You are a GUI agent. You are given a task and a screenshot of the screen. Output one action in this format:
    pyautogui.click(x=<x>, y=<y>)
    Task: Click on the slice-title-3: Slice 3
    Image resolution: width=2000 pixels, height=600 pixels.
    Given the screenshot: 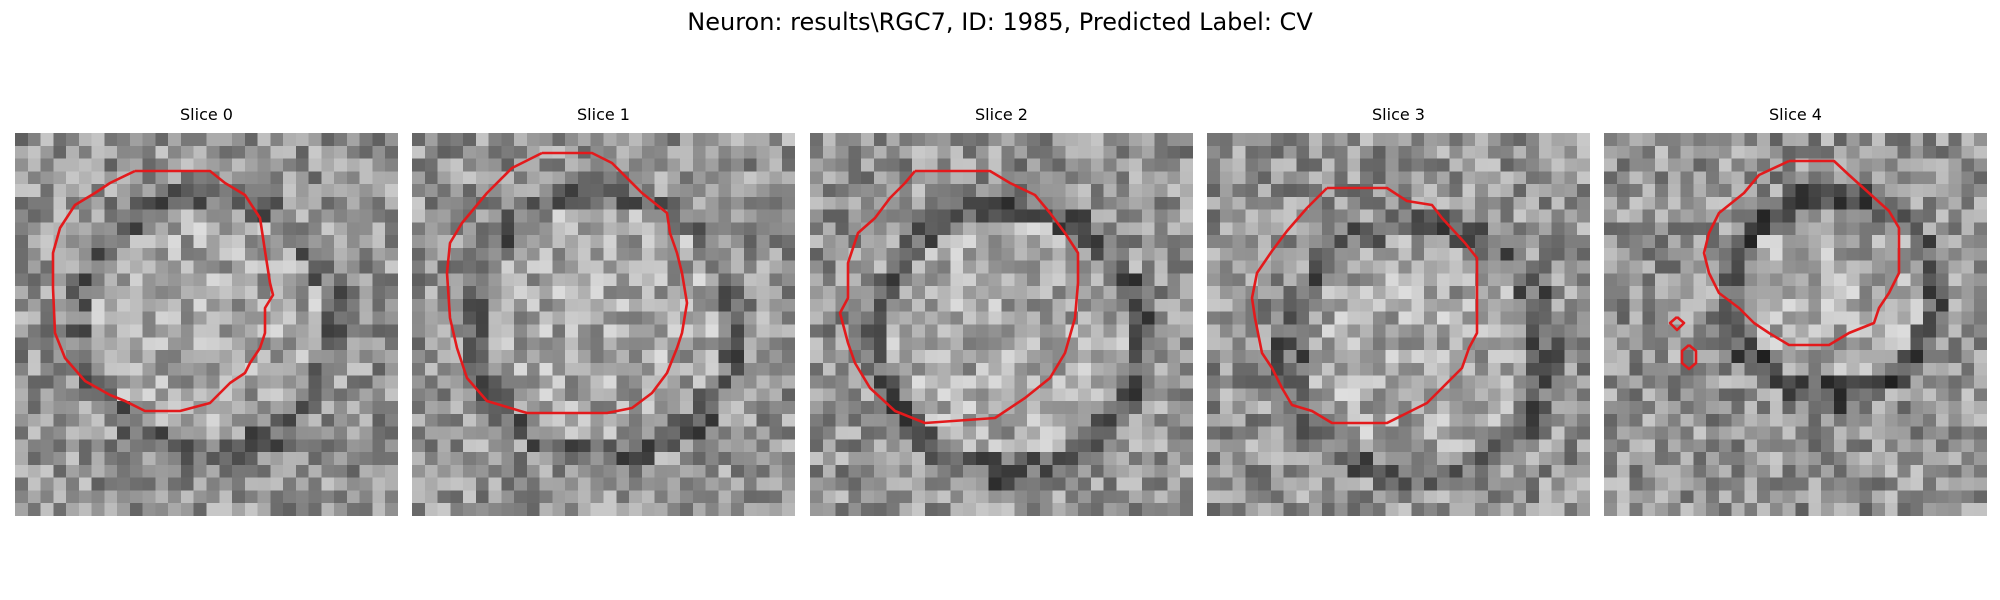 What is the action you would take?
    pyautogui.click(x=1398, y=114)
    